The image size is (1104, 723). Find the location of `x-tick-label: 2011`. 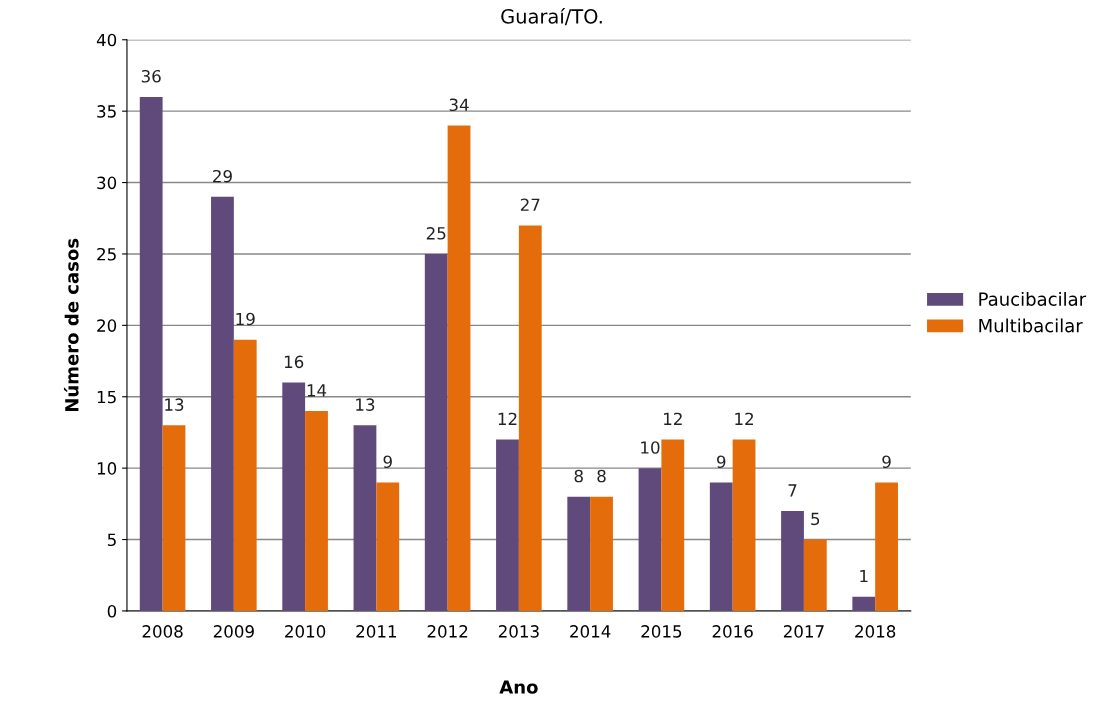

x-tick-label: 2011 is located at coordinates (376, 631).